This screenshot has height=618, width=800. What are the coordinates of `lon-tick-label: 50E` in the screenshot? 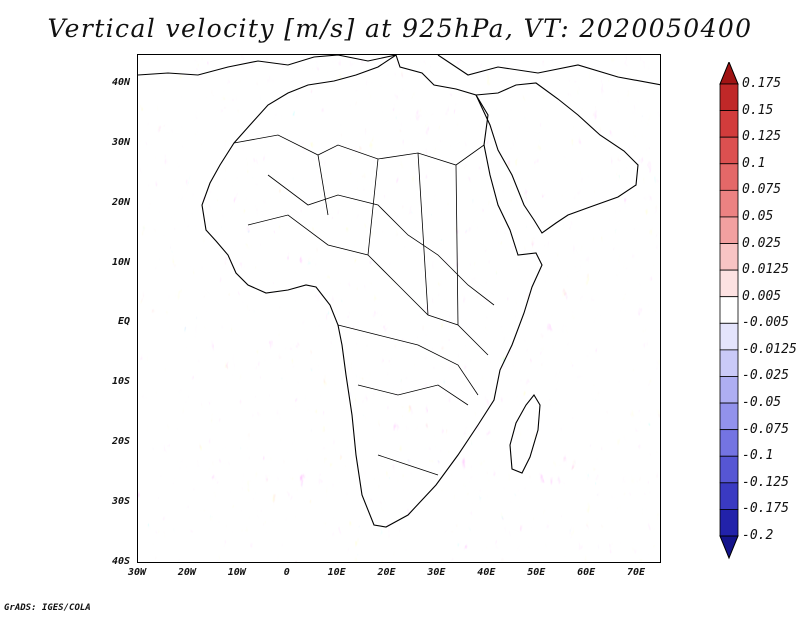 It's located at (536, 572).